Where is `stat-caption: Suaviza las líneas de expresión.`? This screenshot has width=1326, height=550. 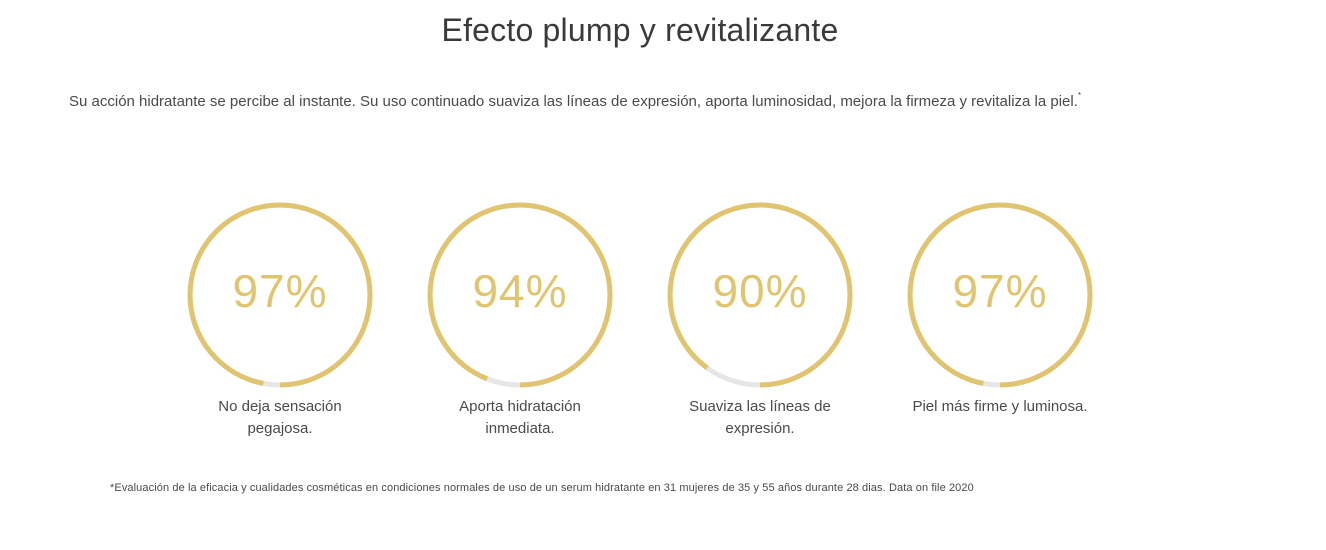 stat-caption: Suaviza las líneas de expresión. is located at coordinates (760, 417).